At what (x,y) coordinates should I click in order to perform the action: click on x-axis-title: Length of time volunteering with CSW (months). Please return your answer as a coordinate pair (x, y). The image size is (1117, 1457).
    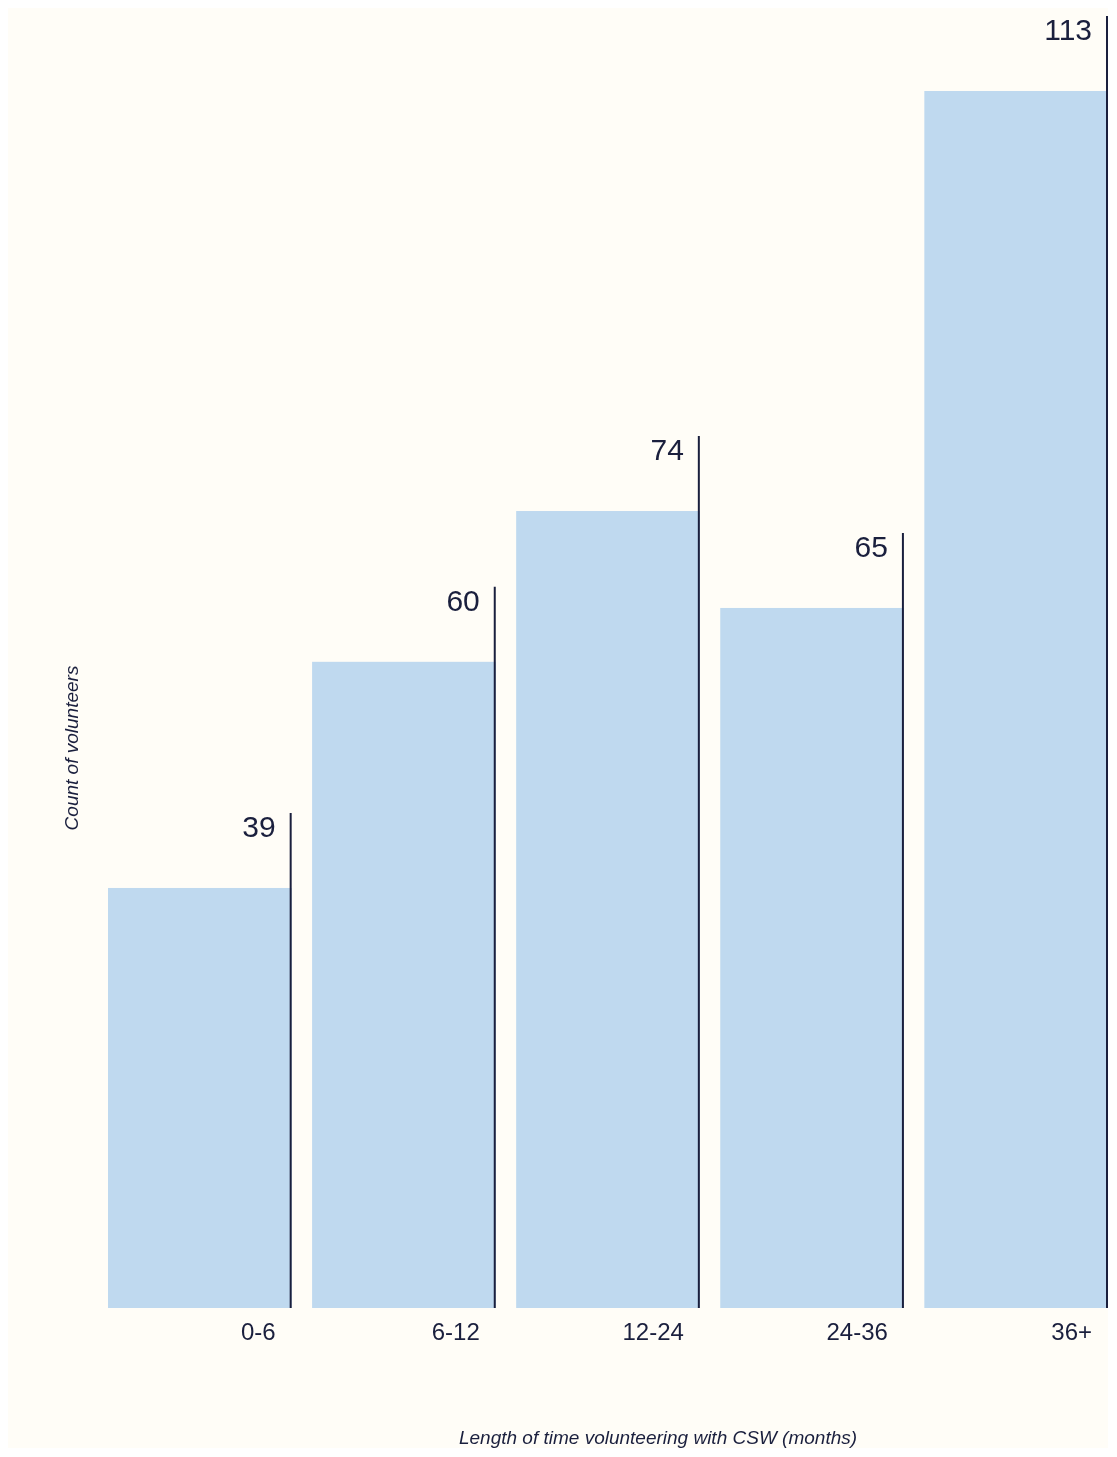
    Looking at the image, I should click on (658, 1437).